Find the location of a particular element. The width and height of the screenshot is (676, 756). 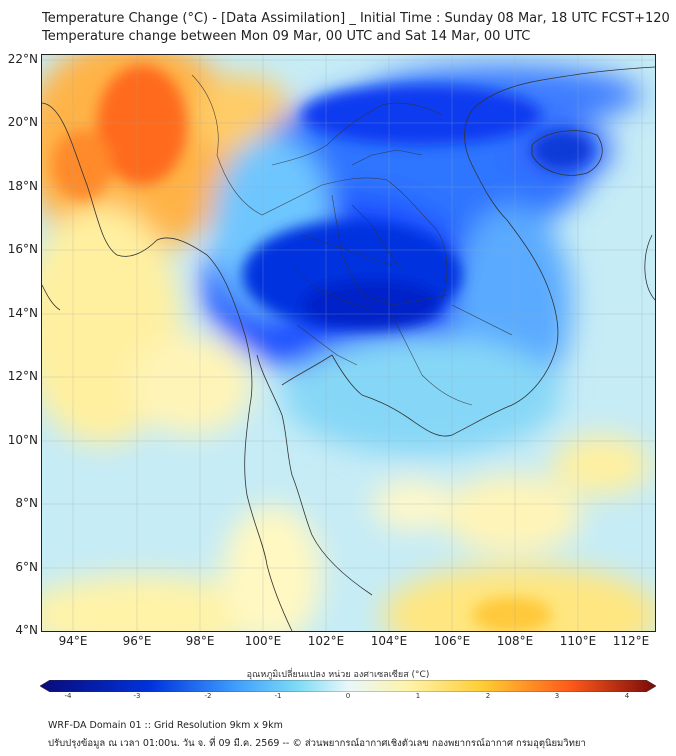

lat-label-18: 18°N is located at coordinates (22, 186).